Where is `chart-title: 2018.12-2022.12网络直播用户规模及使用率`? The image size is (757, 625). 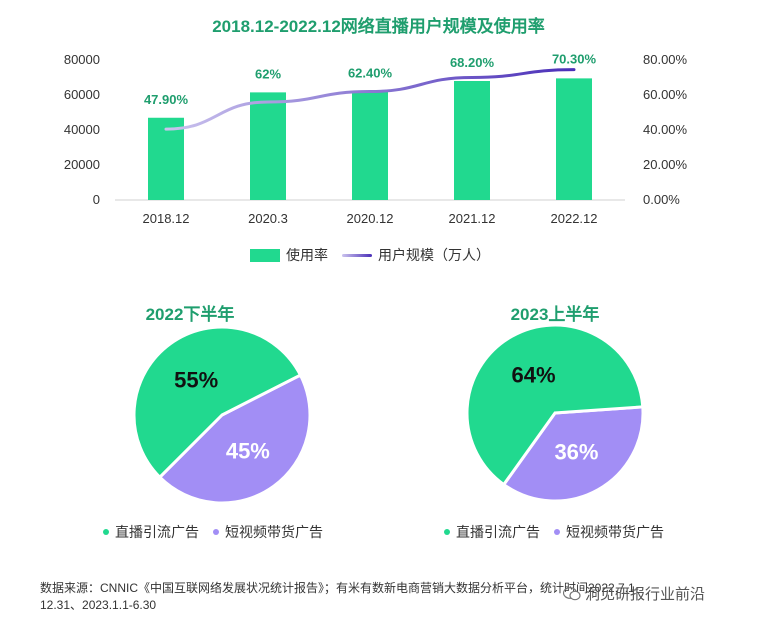
chart-title: 2018.12-2022.12网络直播用户规模及使用率 is located at coordinates (378, 26).